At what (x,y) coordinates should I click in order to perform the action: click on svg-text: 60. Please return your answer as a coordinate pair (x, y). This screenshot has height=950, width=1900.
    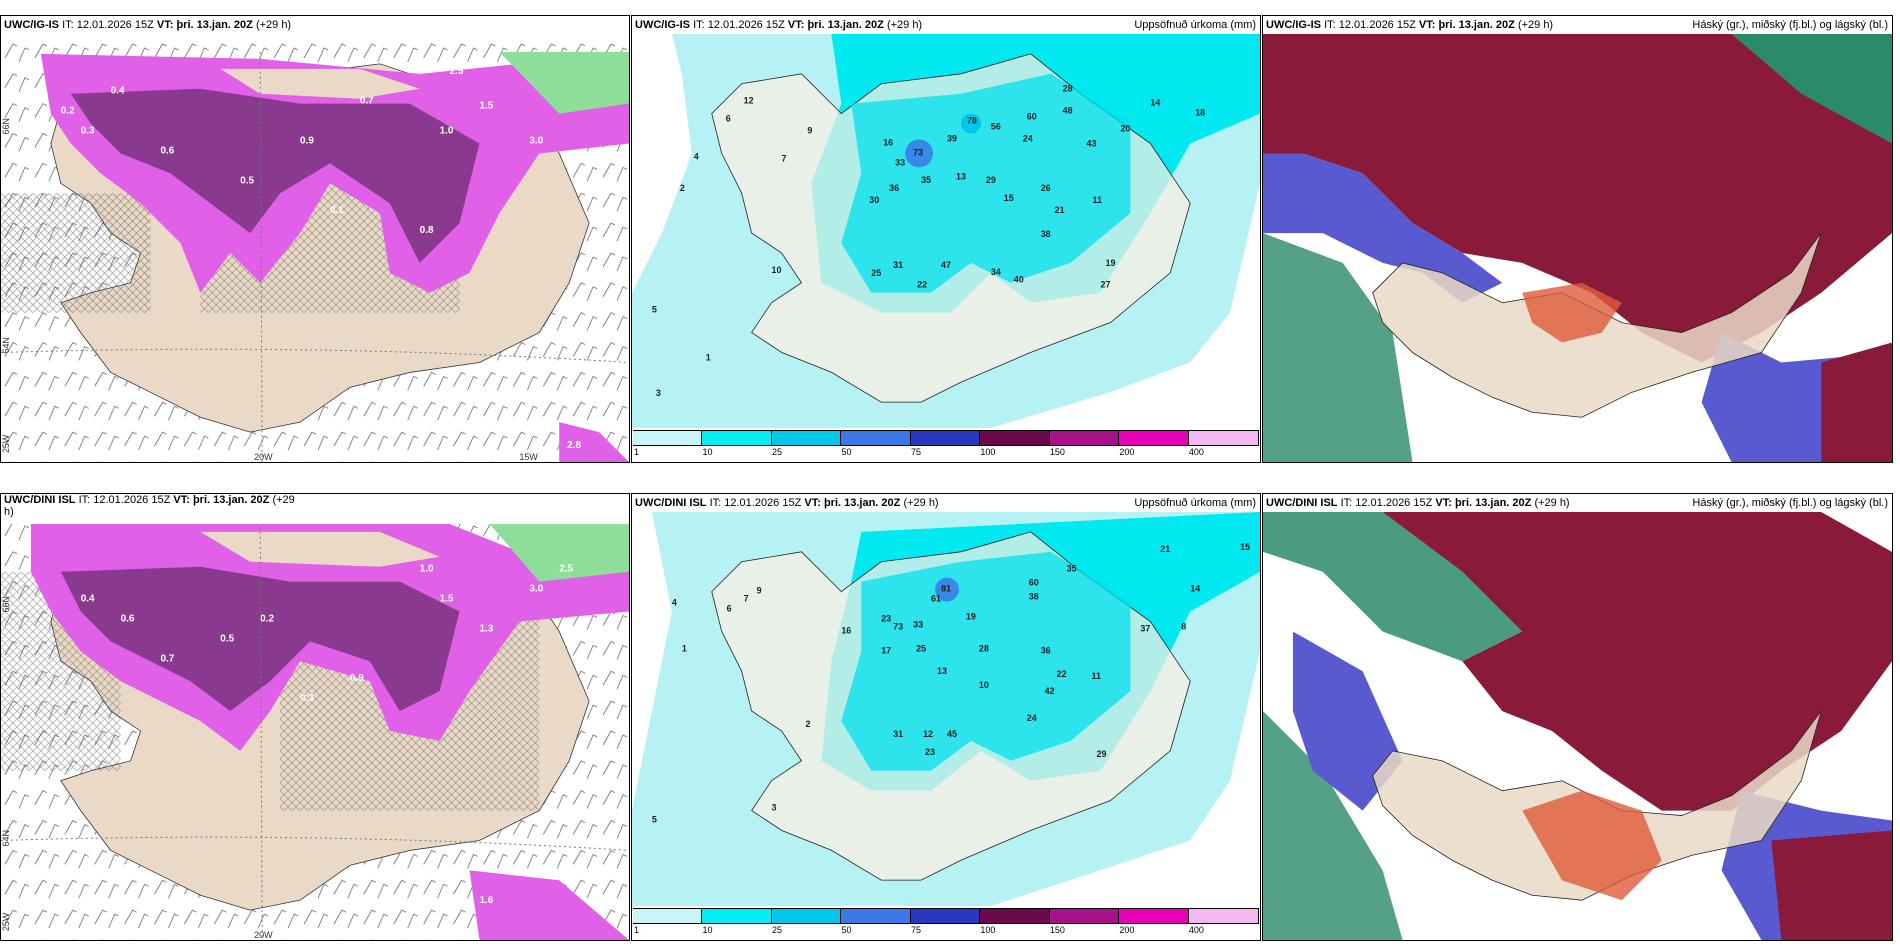
    Looking at the image, I should click on (1034, 583).